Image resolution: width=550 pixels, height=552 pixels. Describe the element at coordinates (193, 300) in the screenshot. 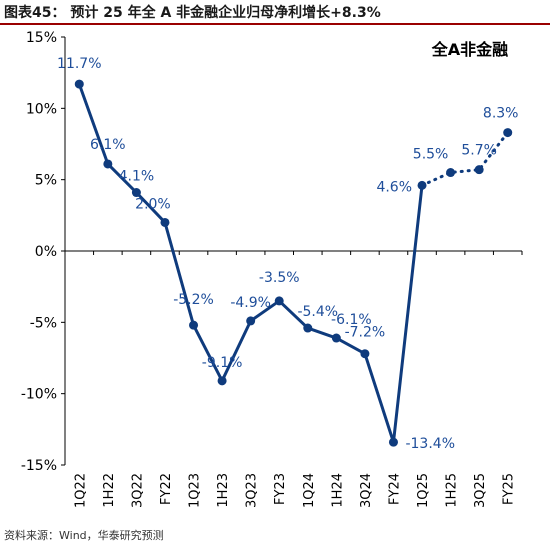

I see `data-label: -5.2%` at that location.